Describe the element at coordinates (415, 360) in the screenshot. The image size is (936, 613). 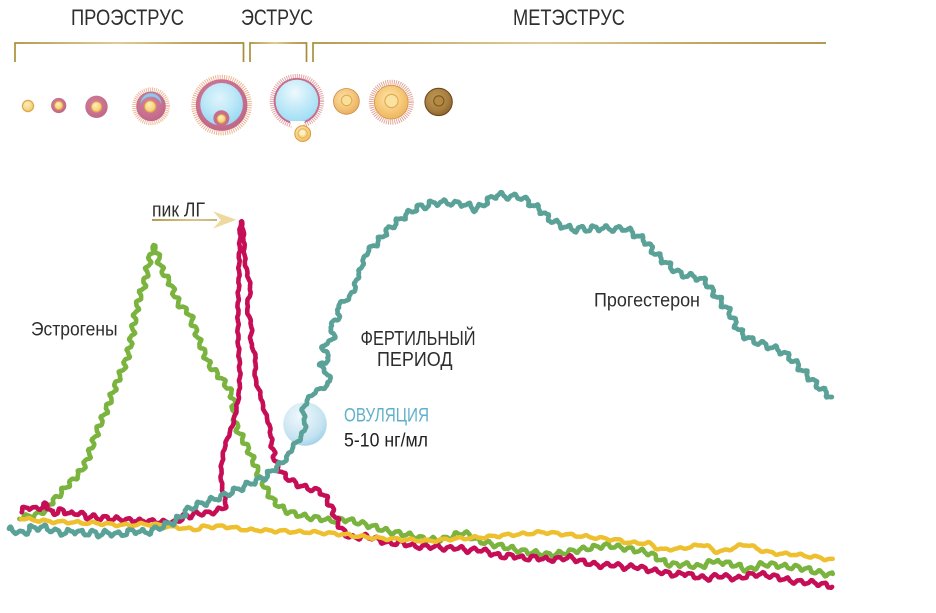
I see `svg-text: ПЕРИОД` at that location.